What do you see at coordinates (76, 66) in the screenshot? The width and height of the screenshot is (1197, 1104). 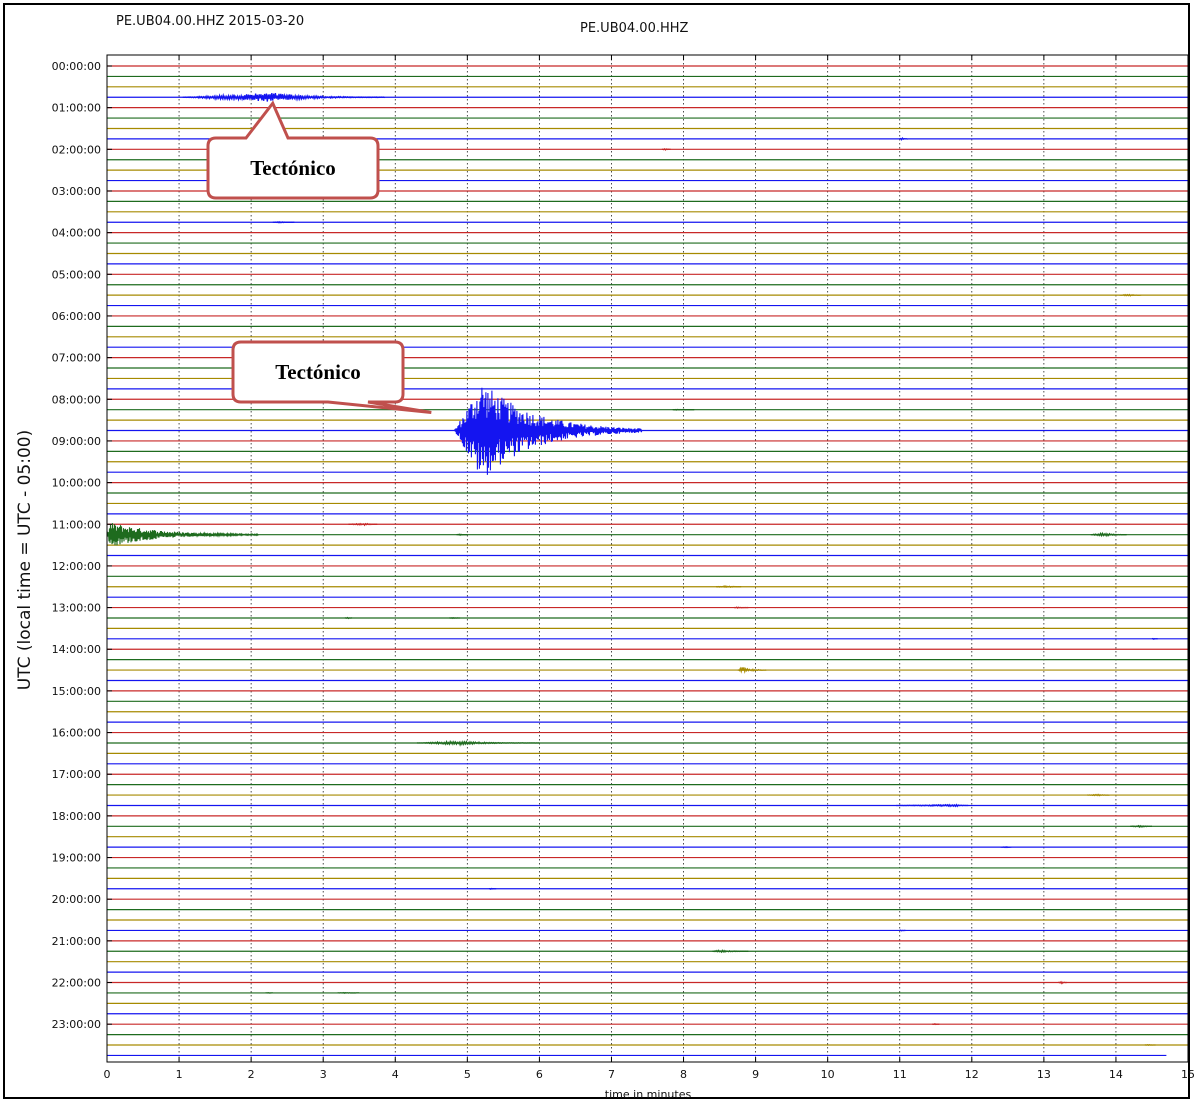 I see `y-tick-label: 00:00:00` at bounding box center [76, 66].